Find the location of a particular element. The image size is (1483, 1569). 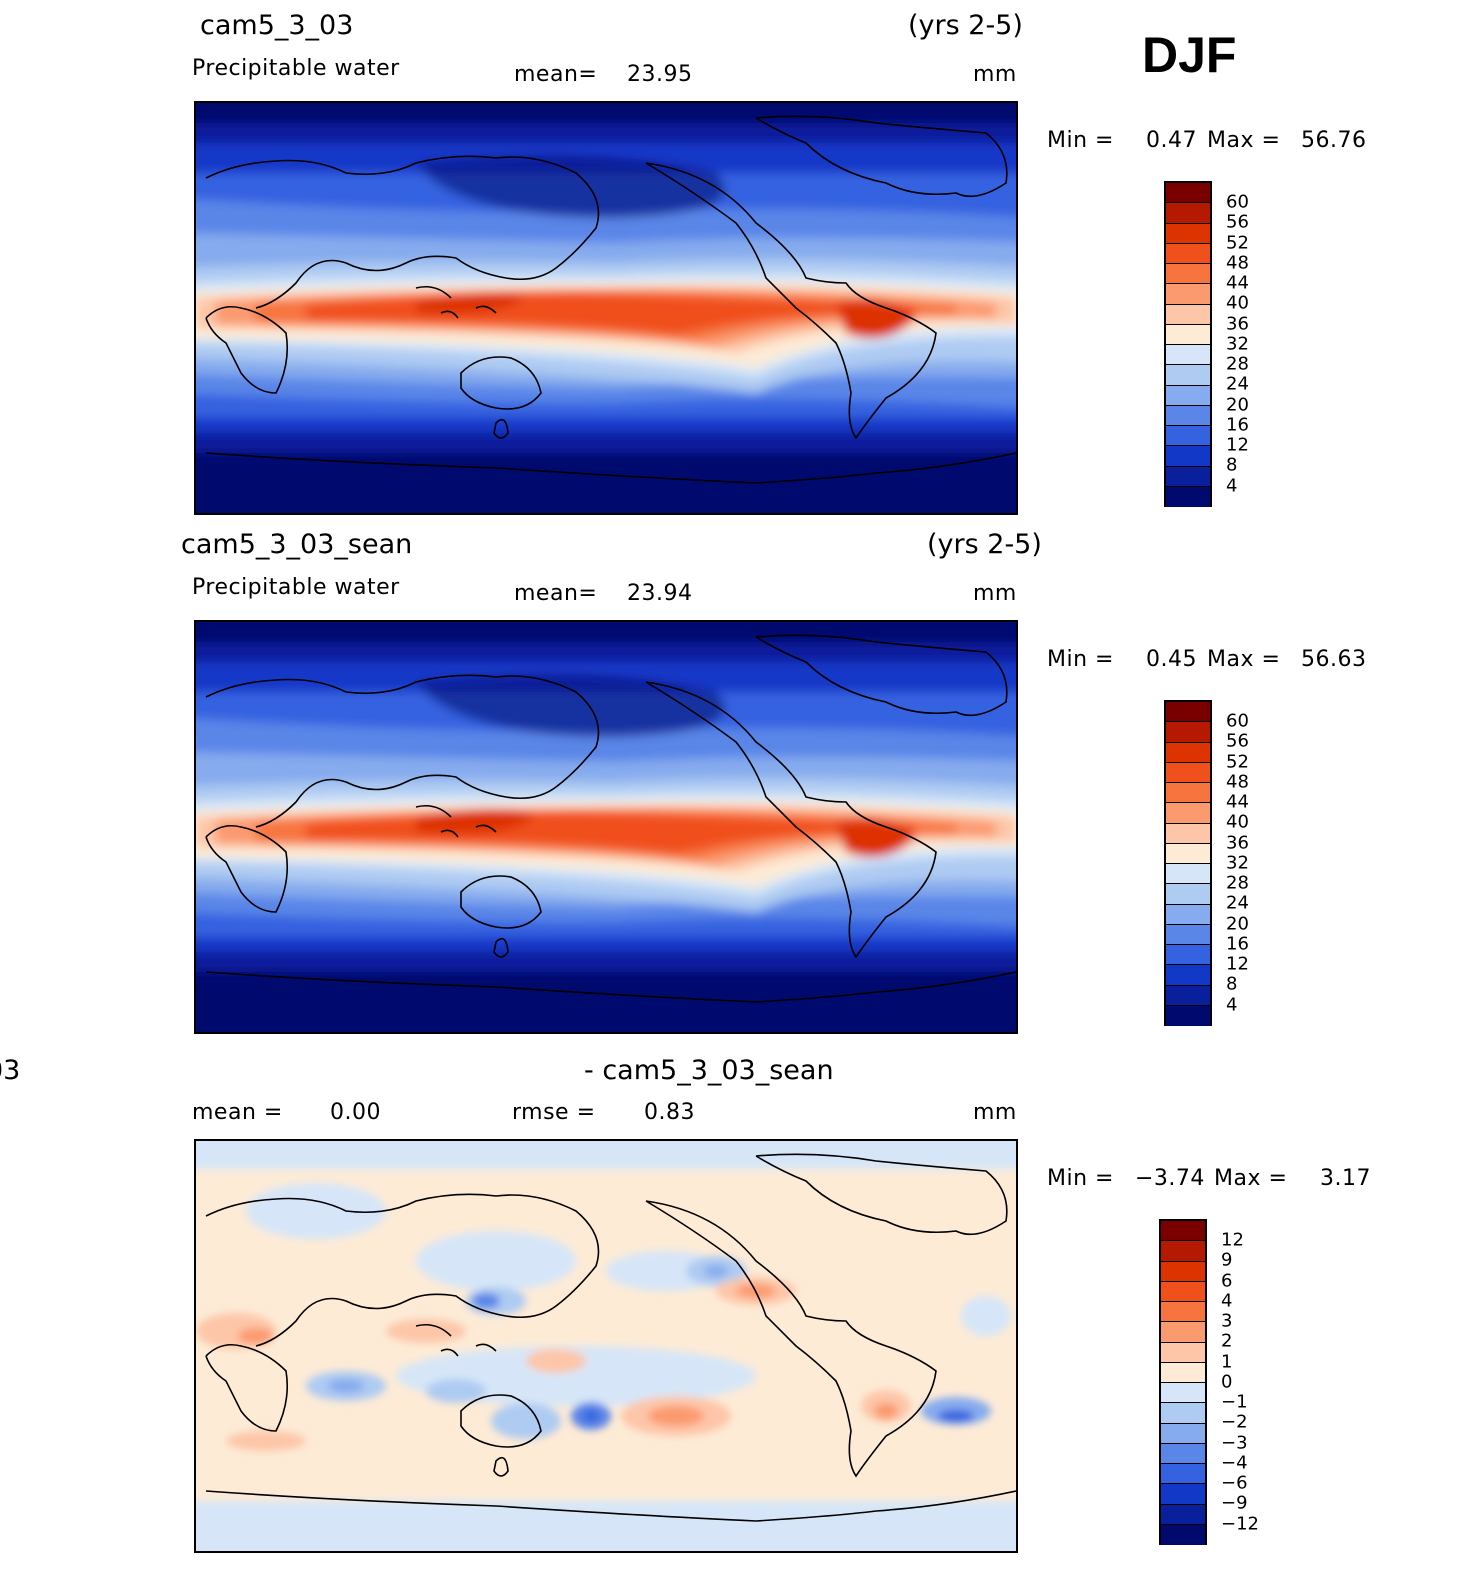

colorbar-tick: 24 is located at coordinates (1237, 384).